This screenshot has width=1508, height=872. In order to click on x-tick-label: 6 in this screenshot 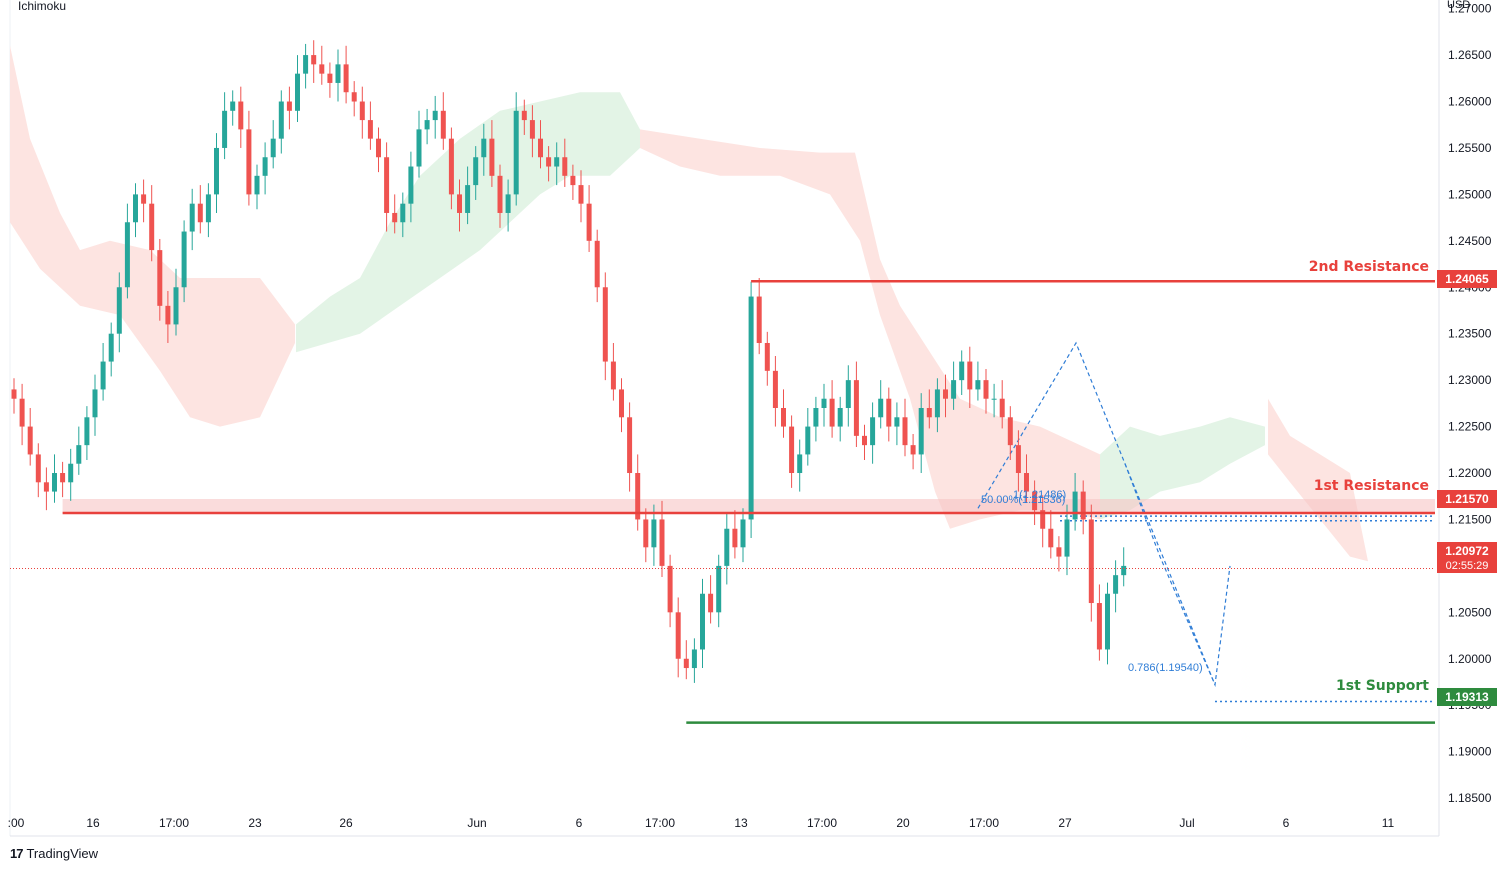, I will do `click(579, 823)`.